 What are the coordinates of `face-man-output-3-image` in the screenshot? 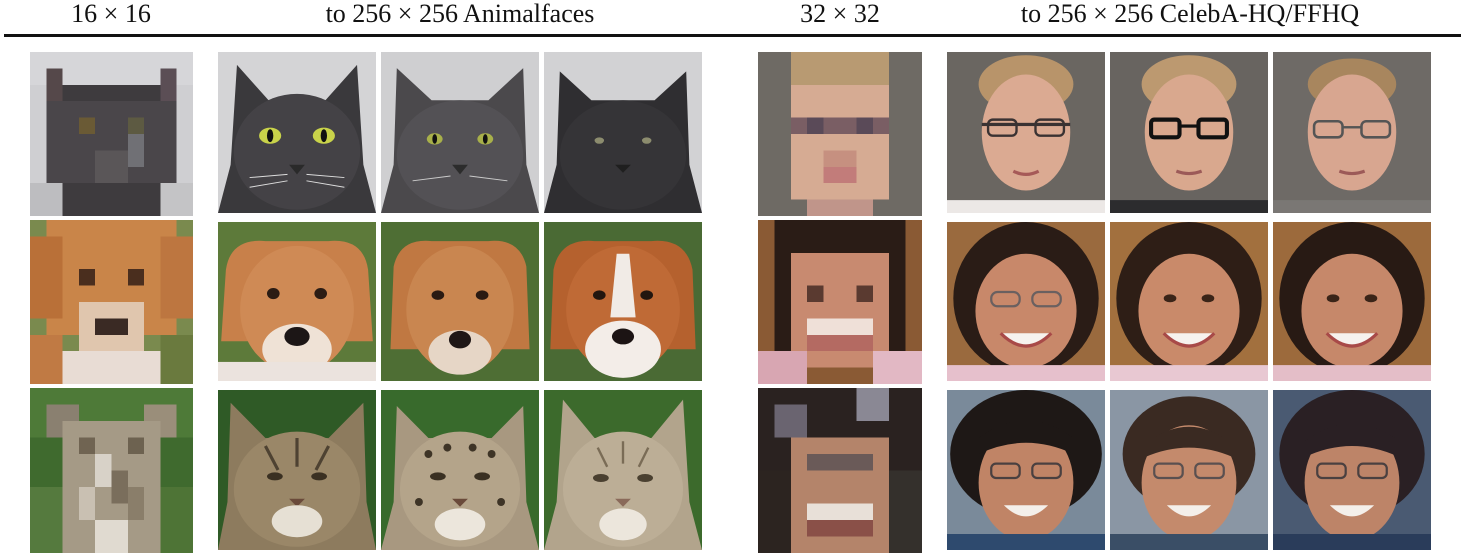 It's located at (1352, 132).